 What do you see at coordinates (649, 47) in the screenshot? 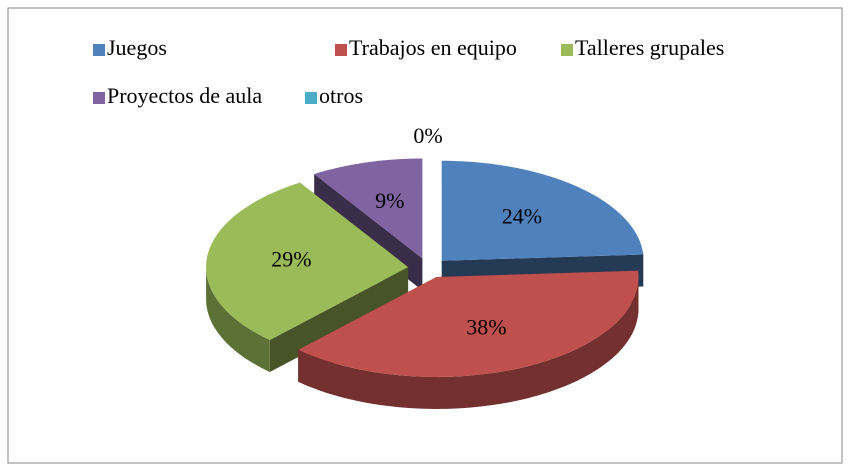
I see `legend-label: Talleres grupales` at bounding box center [649, 47].